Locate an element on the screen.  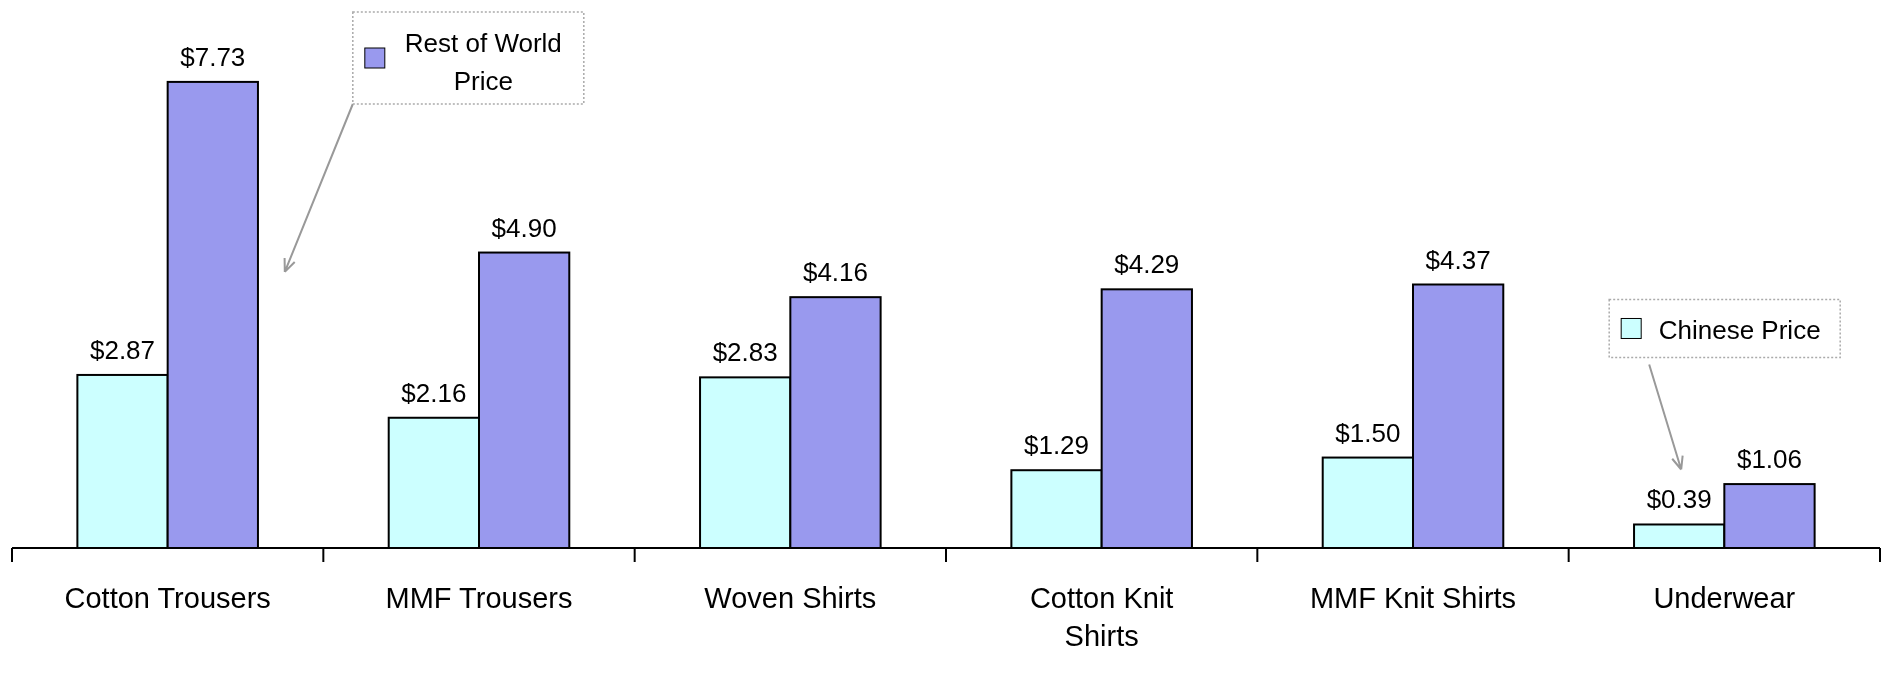
x-tick-label: Cotton Trousers is located at coordinates (167, 598).